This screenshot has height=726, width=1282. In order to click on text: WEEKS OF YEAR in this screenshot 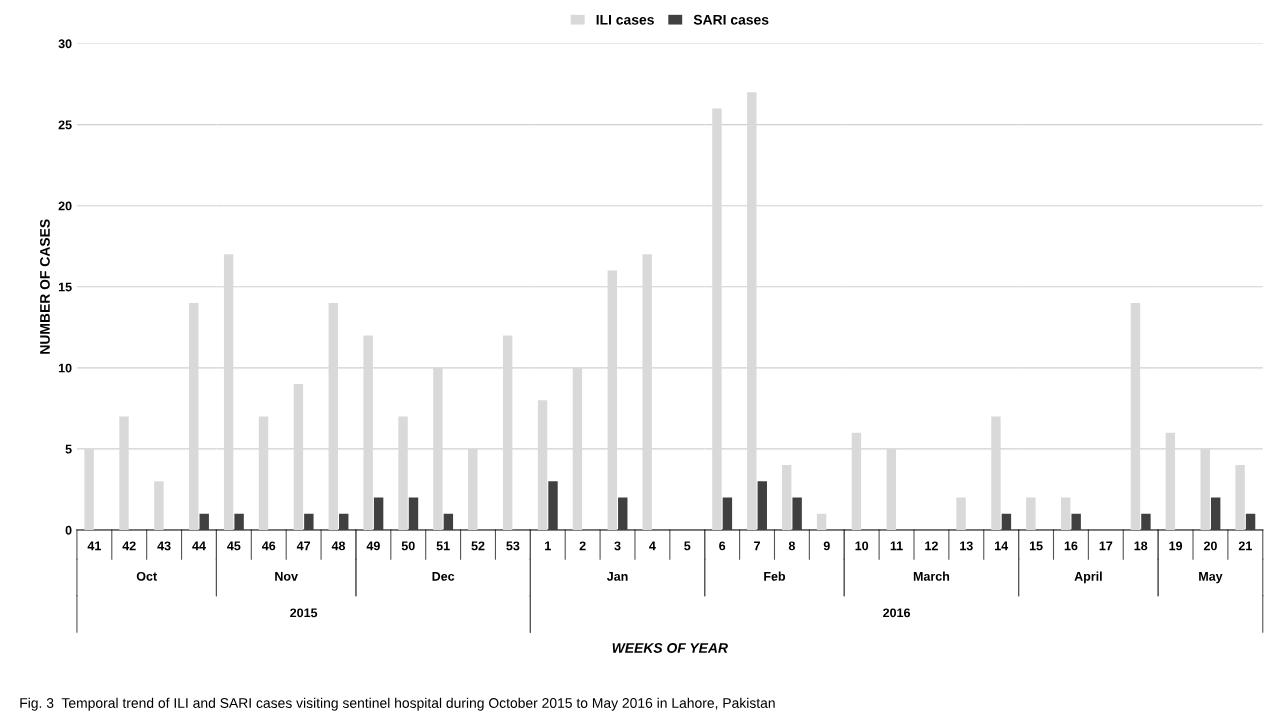, I will do `click(670, 648)`.